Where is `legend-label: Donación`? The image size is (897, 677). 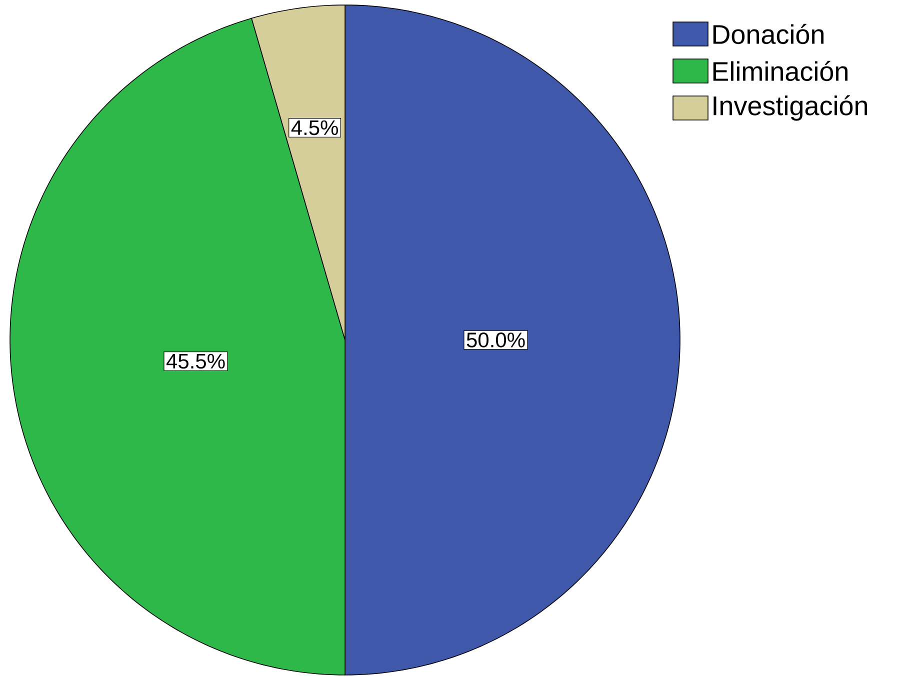 legend-label: Donación is located at coordinates (768, 34).